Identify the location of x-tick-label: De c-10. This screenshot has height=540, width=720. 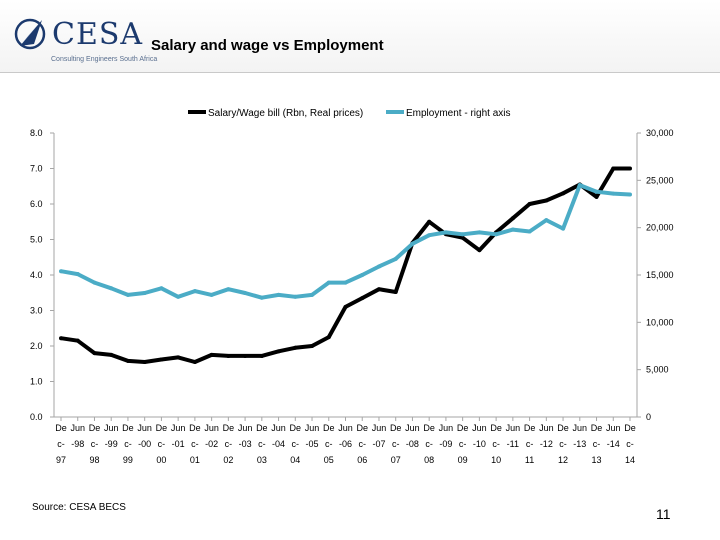
(496, 444).